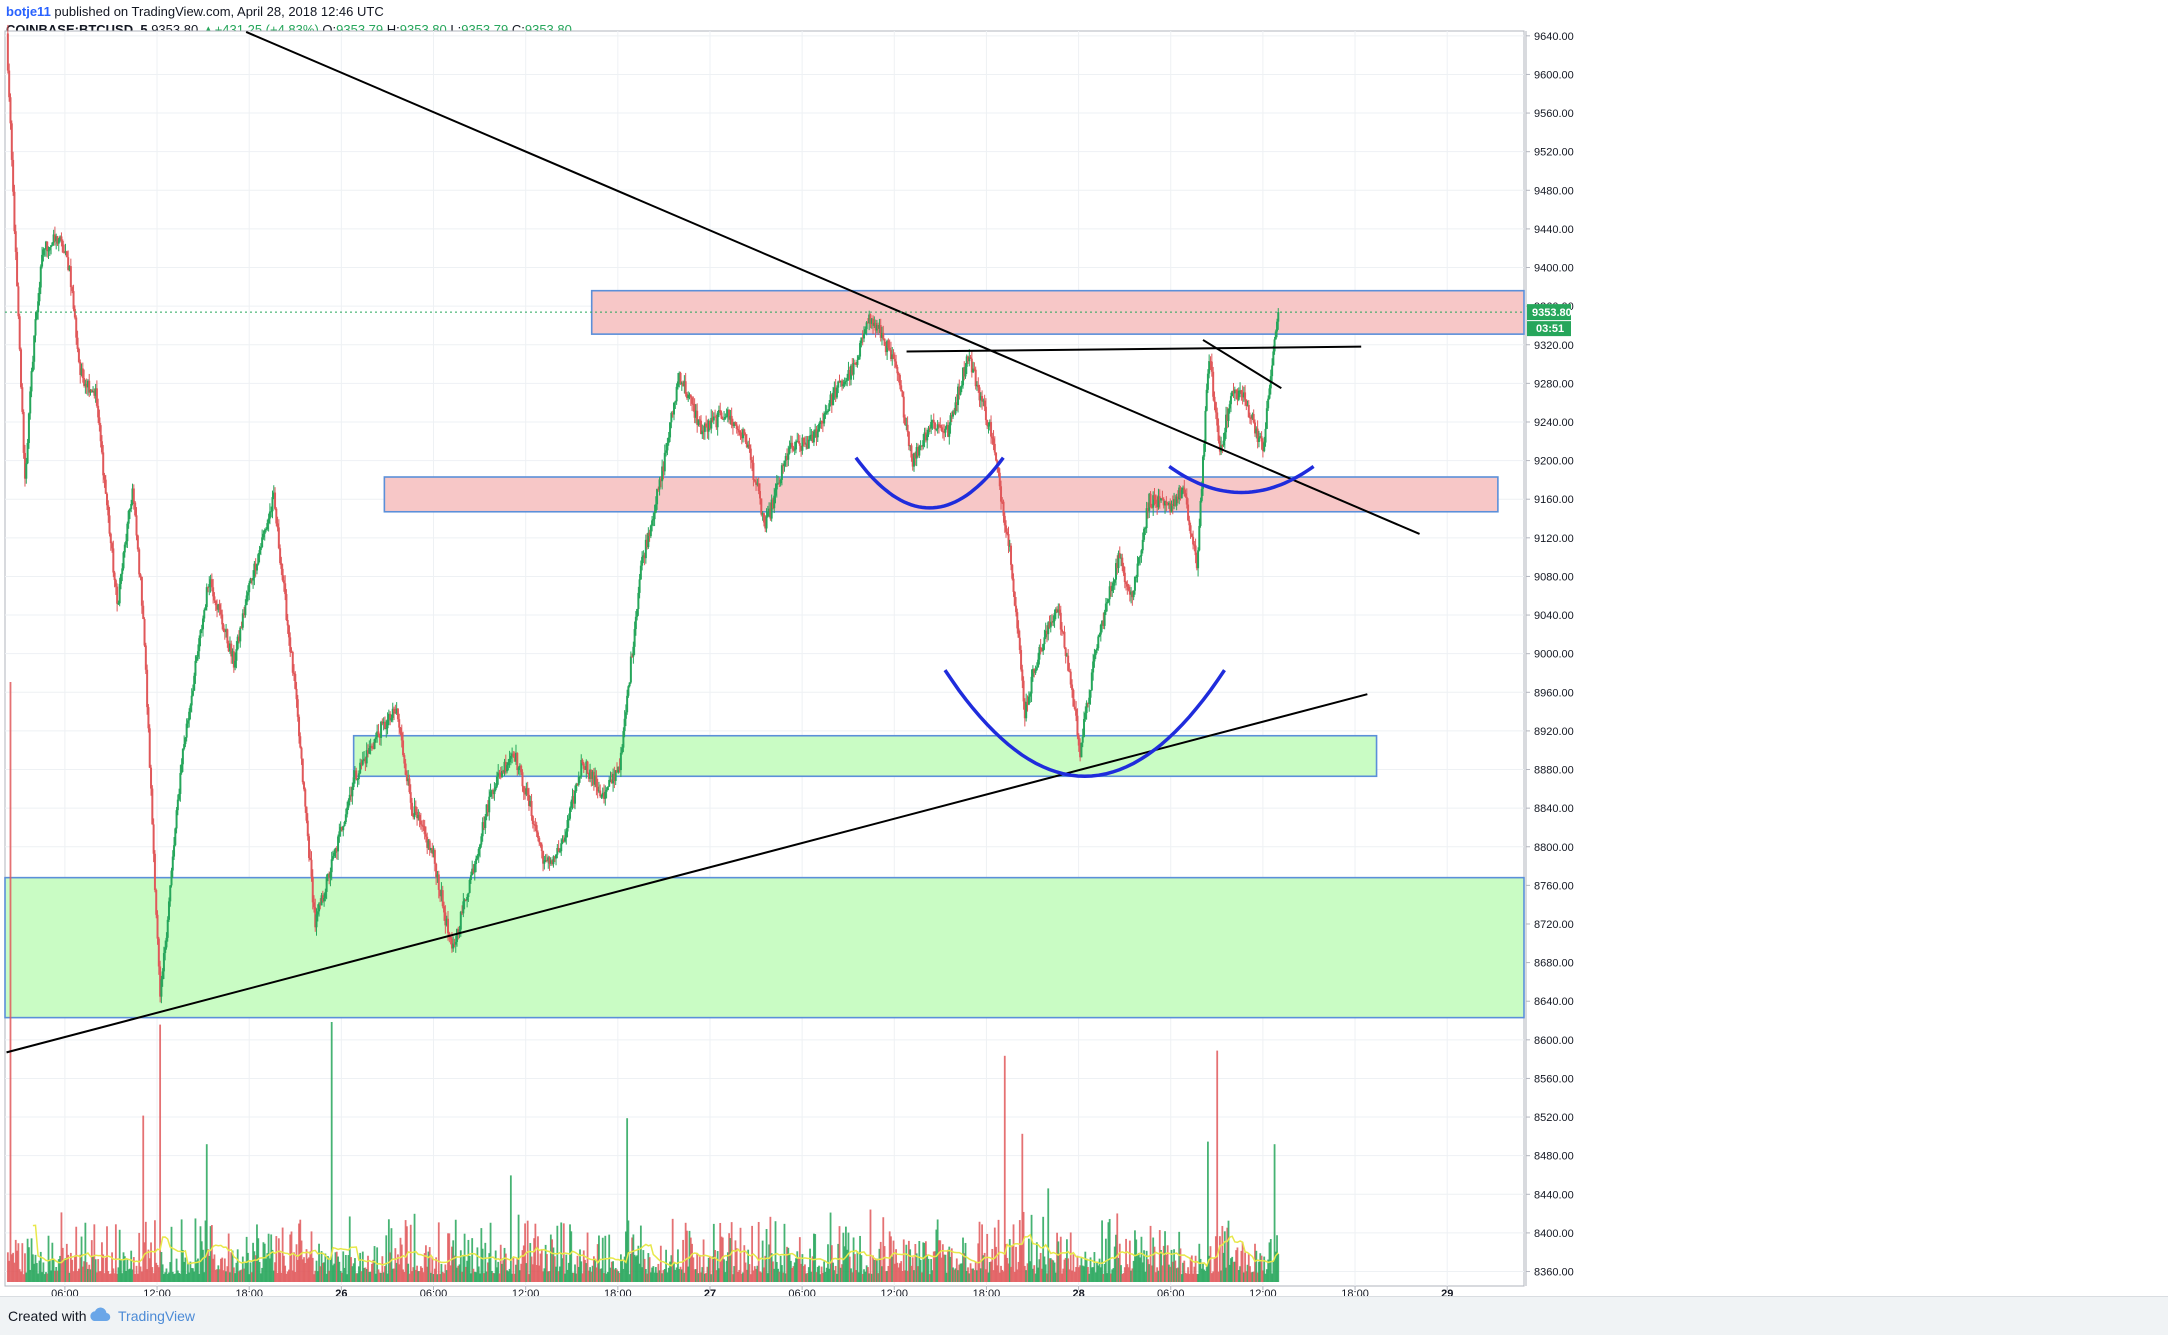 Image resolution: width=2168 pixels, height=1335 pixels. What do you see at coordinates (157, 1316) in the screenshot?
I see `tradingview-brand: TradingView` at bounding box center [157, 1316].